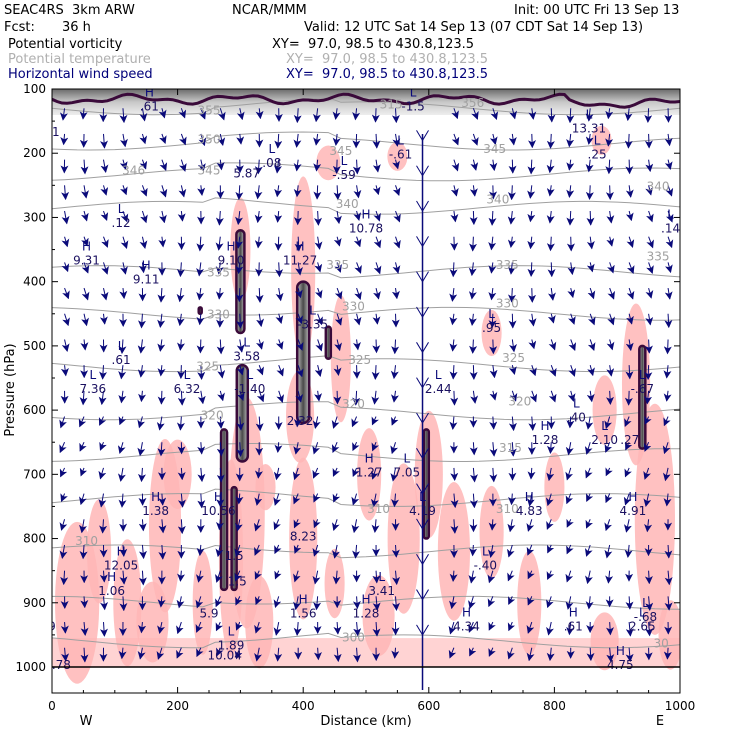 The width and height of the screenshot is (740, 740). Describe the element at coordinates (231, 260) in the screenshot. I see `extremum-value: 9.10` at that location.